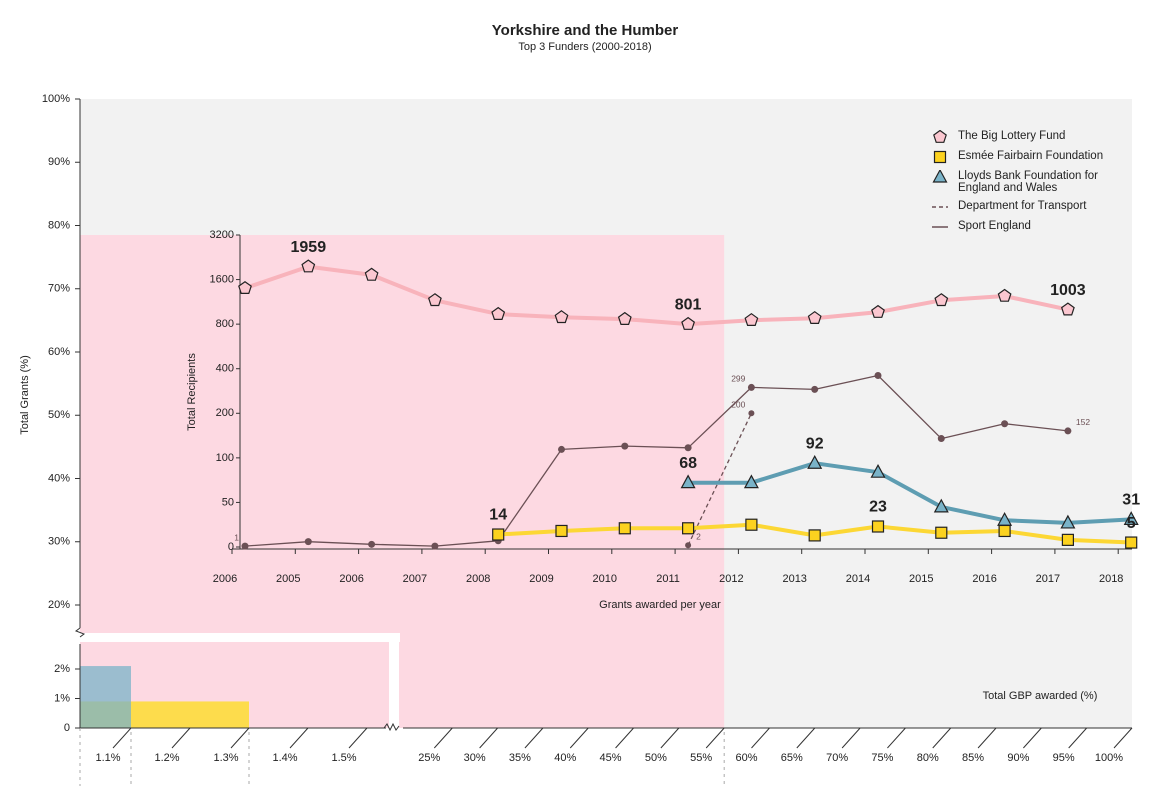 This screenshot has width=1170, height=786. Describe the element at coordinates (1012, 136) in the screenshot. I see `legend-label: The Big Lottery Fund` at that location.